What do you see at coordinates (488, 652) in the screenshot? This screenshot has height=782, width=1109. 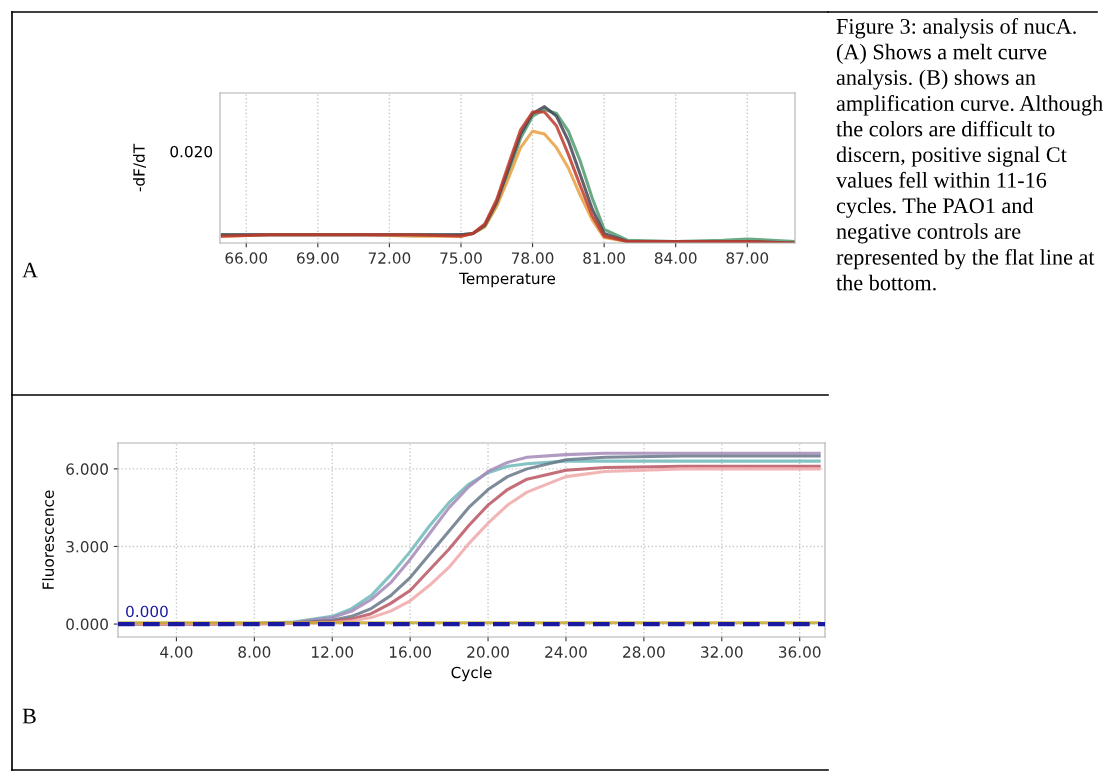 I see `x-tick-label: 20.00` at bounding box center [488, 652].